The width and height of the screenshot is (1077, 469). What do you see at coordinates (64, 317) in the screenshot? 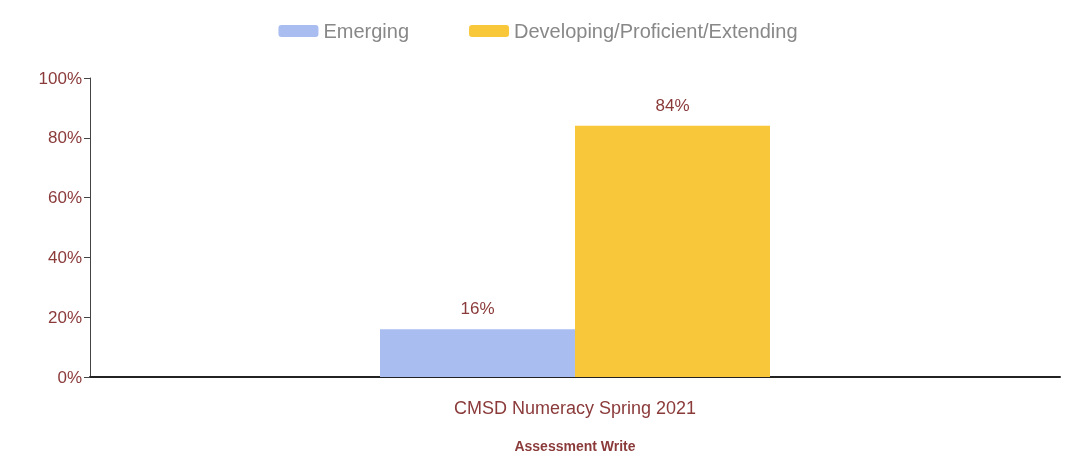
I see `y-tick-label: 20%` at bounding box center [64, 317].